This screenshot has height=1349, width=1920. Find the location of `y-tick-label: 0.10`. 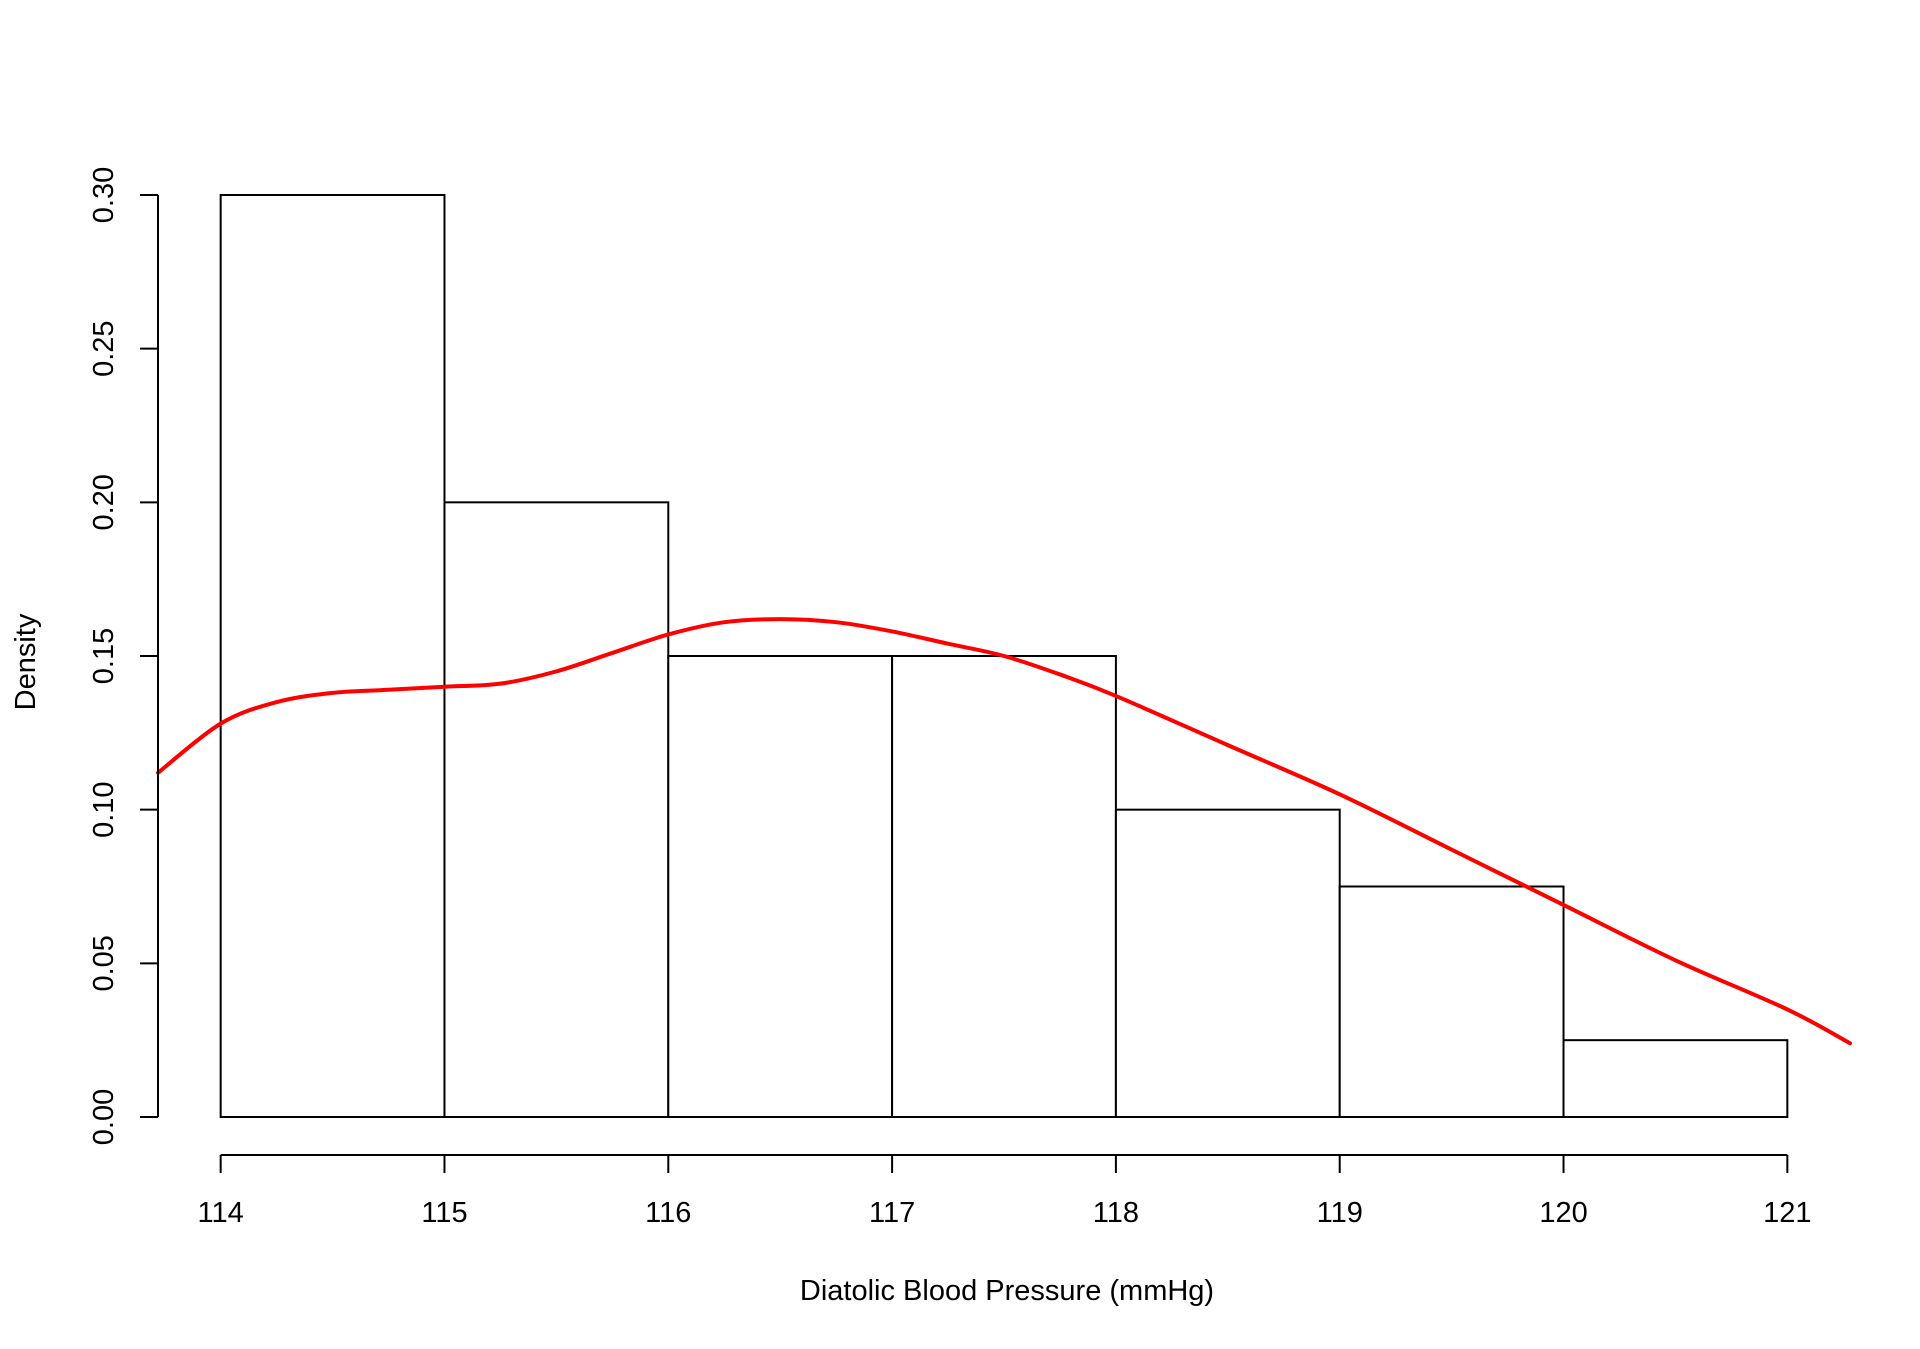

y-tick-label: 0.10 is located at coordinates (104, 809).